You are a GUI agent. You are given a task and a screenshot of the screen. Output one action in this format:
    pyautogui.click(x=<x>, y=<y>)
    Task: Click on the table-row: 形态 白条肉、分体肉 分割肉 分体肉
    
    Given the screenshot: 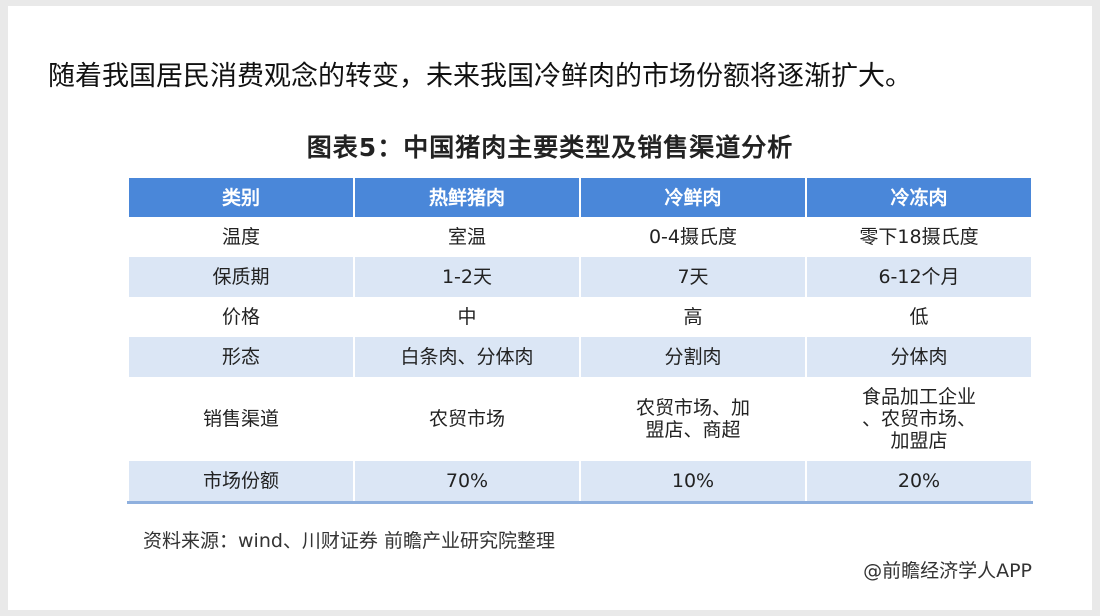 What is the action you would take?
    pyautogui.click(x=580, y=357)
    